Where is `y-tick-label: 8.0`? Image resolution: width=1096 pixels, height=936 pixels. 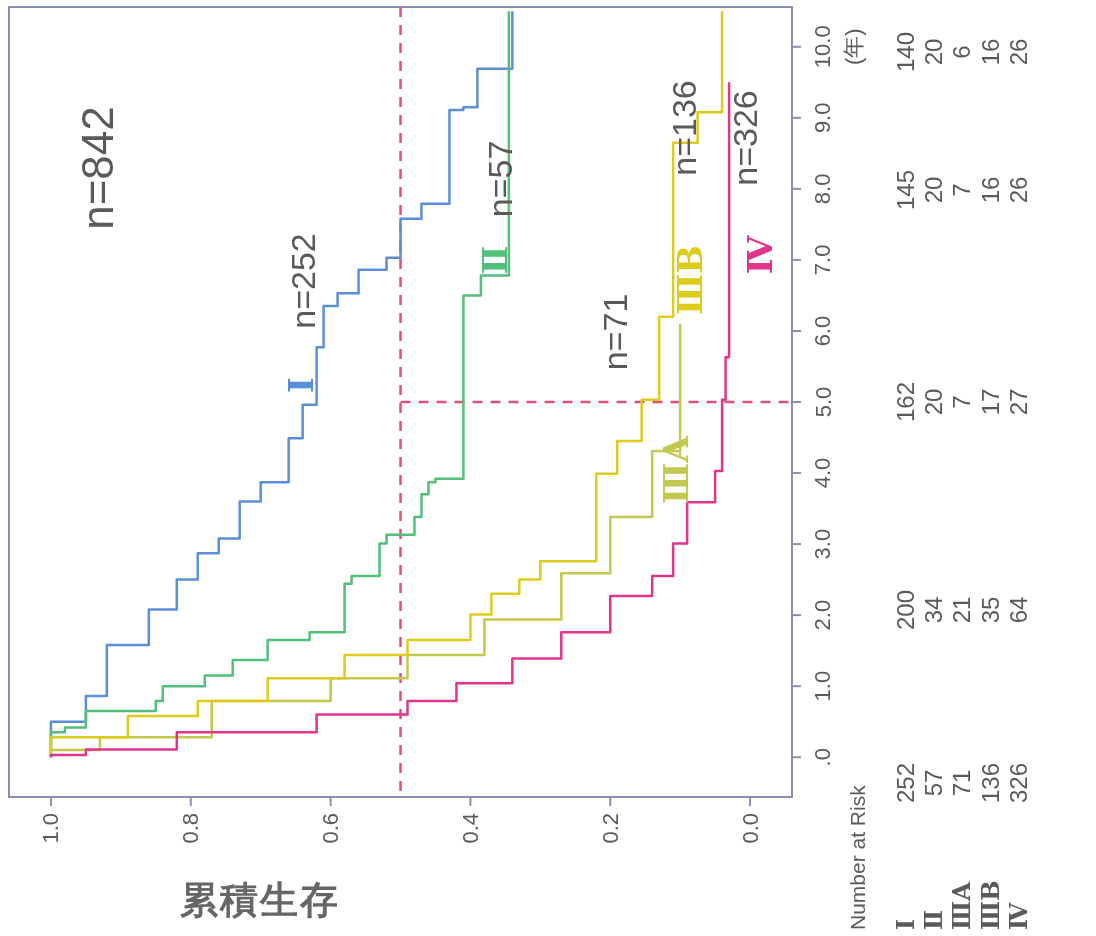 y-tick-label: 8.0 is located at coordinates (823, 189).